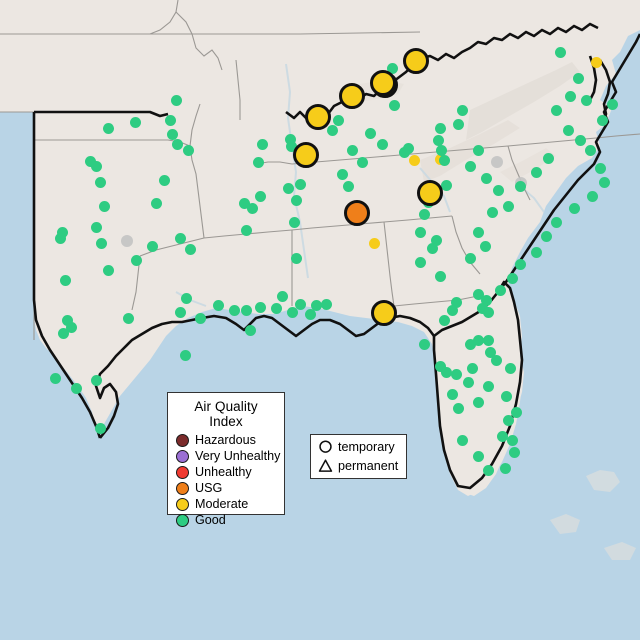  What do you see at coordinates (226, 472) in the screenshot?
I see `legend-row-unhealthy: Unhealthy` at bounding box center [226, 472].